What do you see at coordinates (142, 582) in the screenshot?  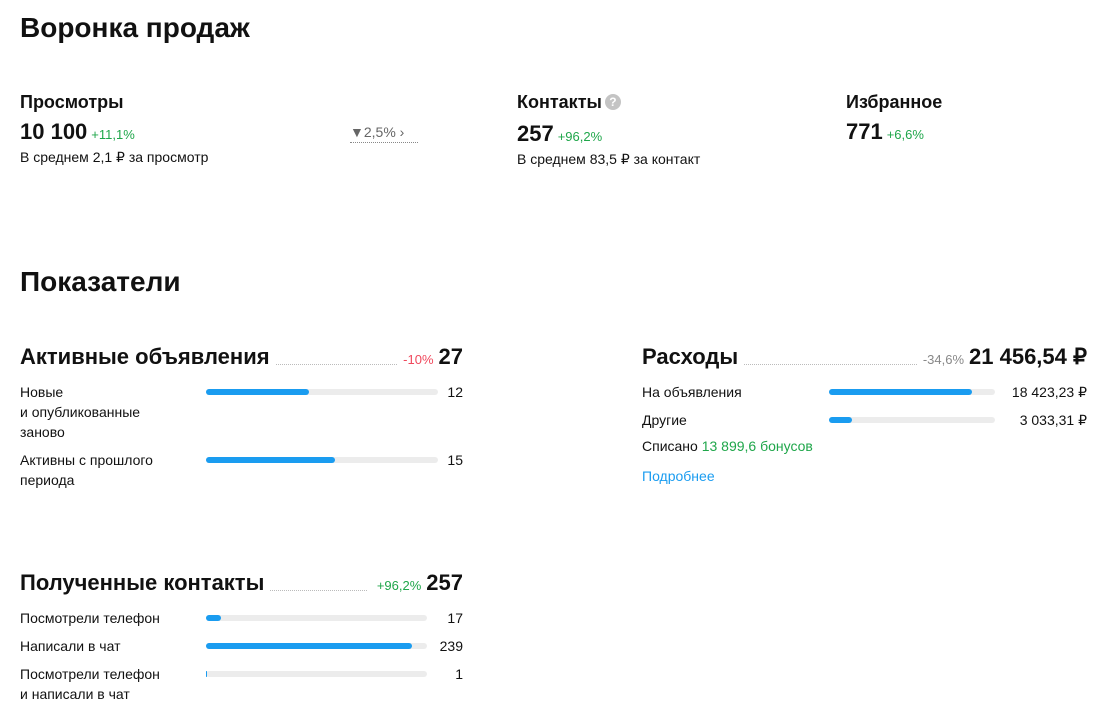 I see `section-title: Полученные контакты` at bounding box center [142, 582].